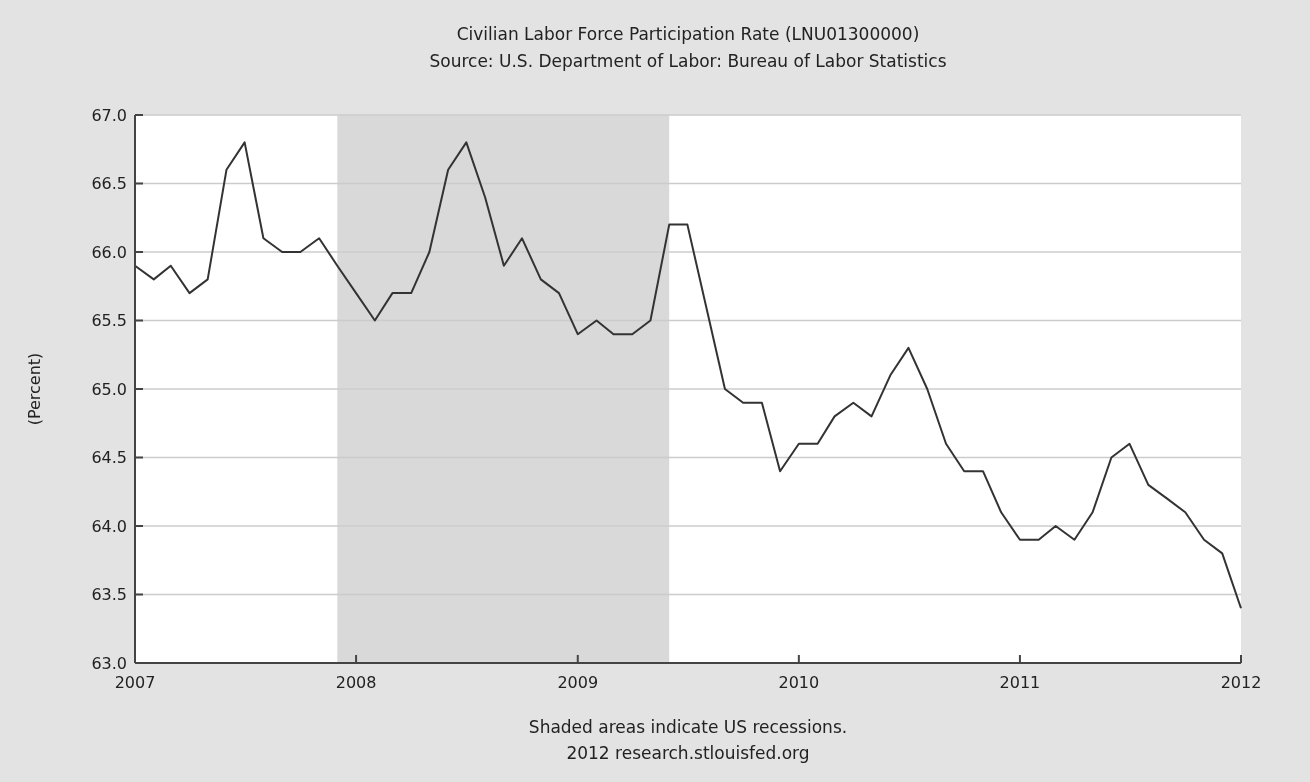 The width and height of the screenshot is (1310, 782). I want to click on x-tick-label: 2012, so click(1241, 682).